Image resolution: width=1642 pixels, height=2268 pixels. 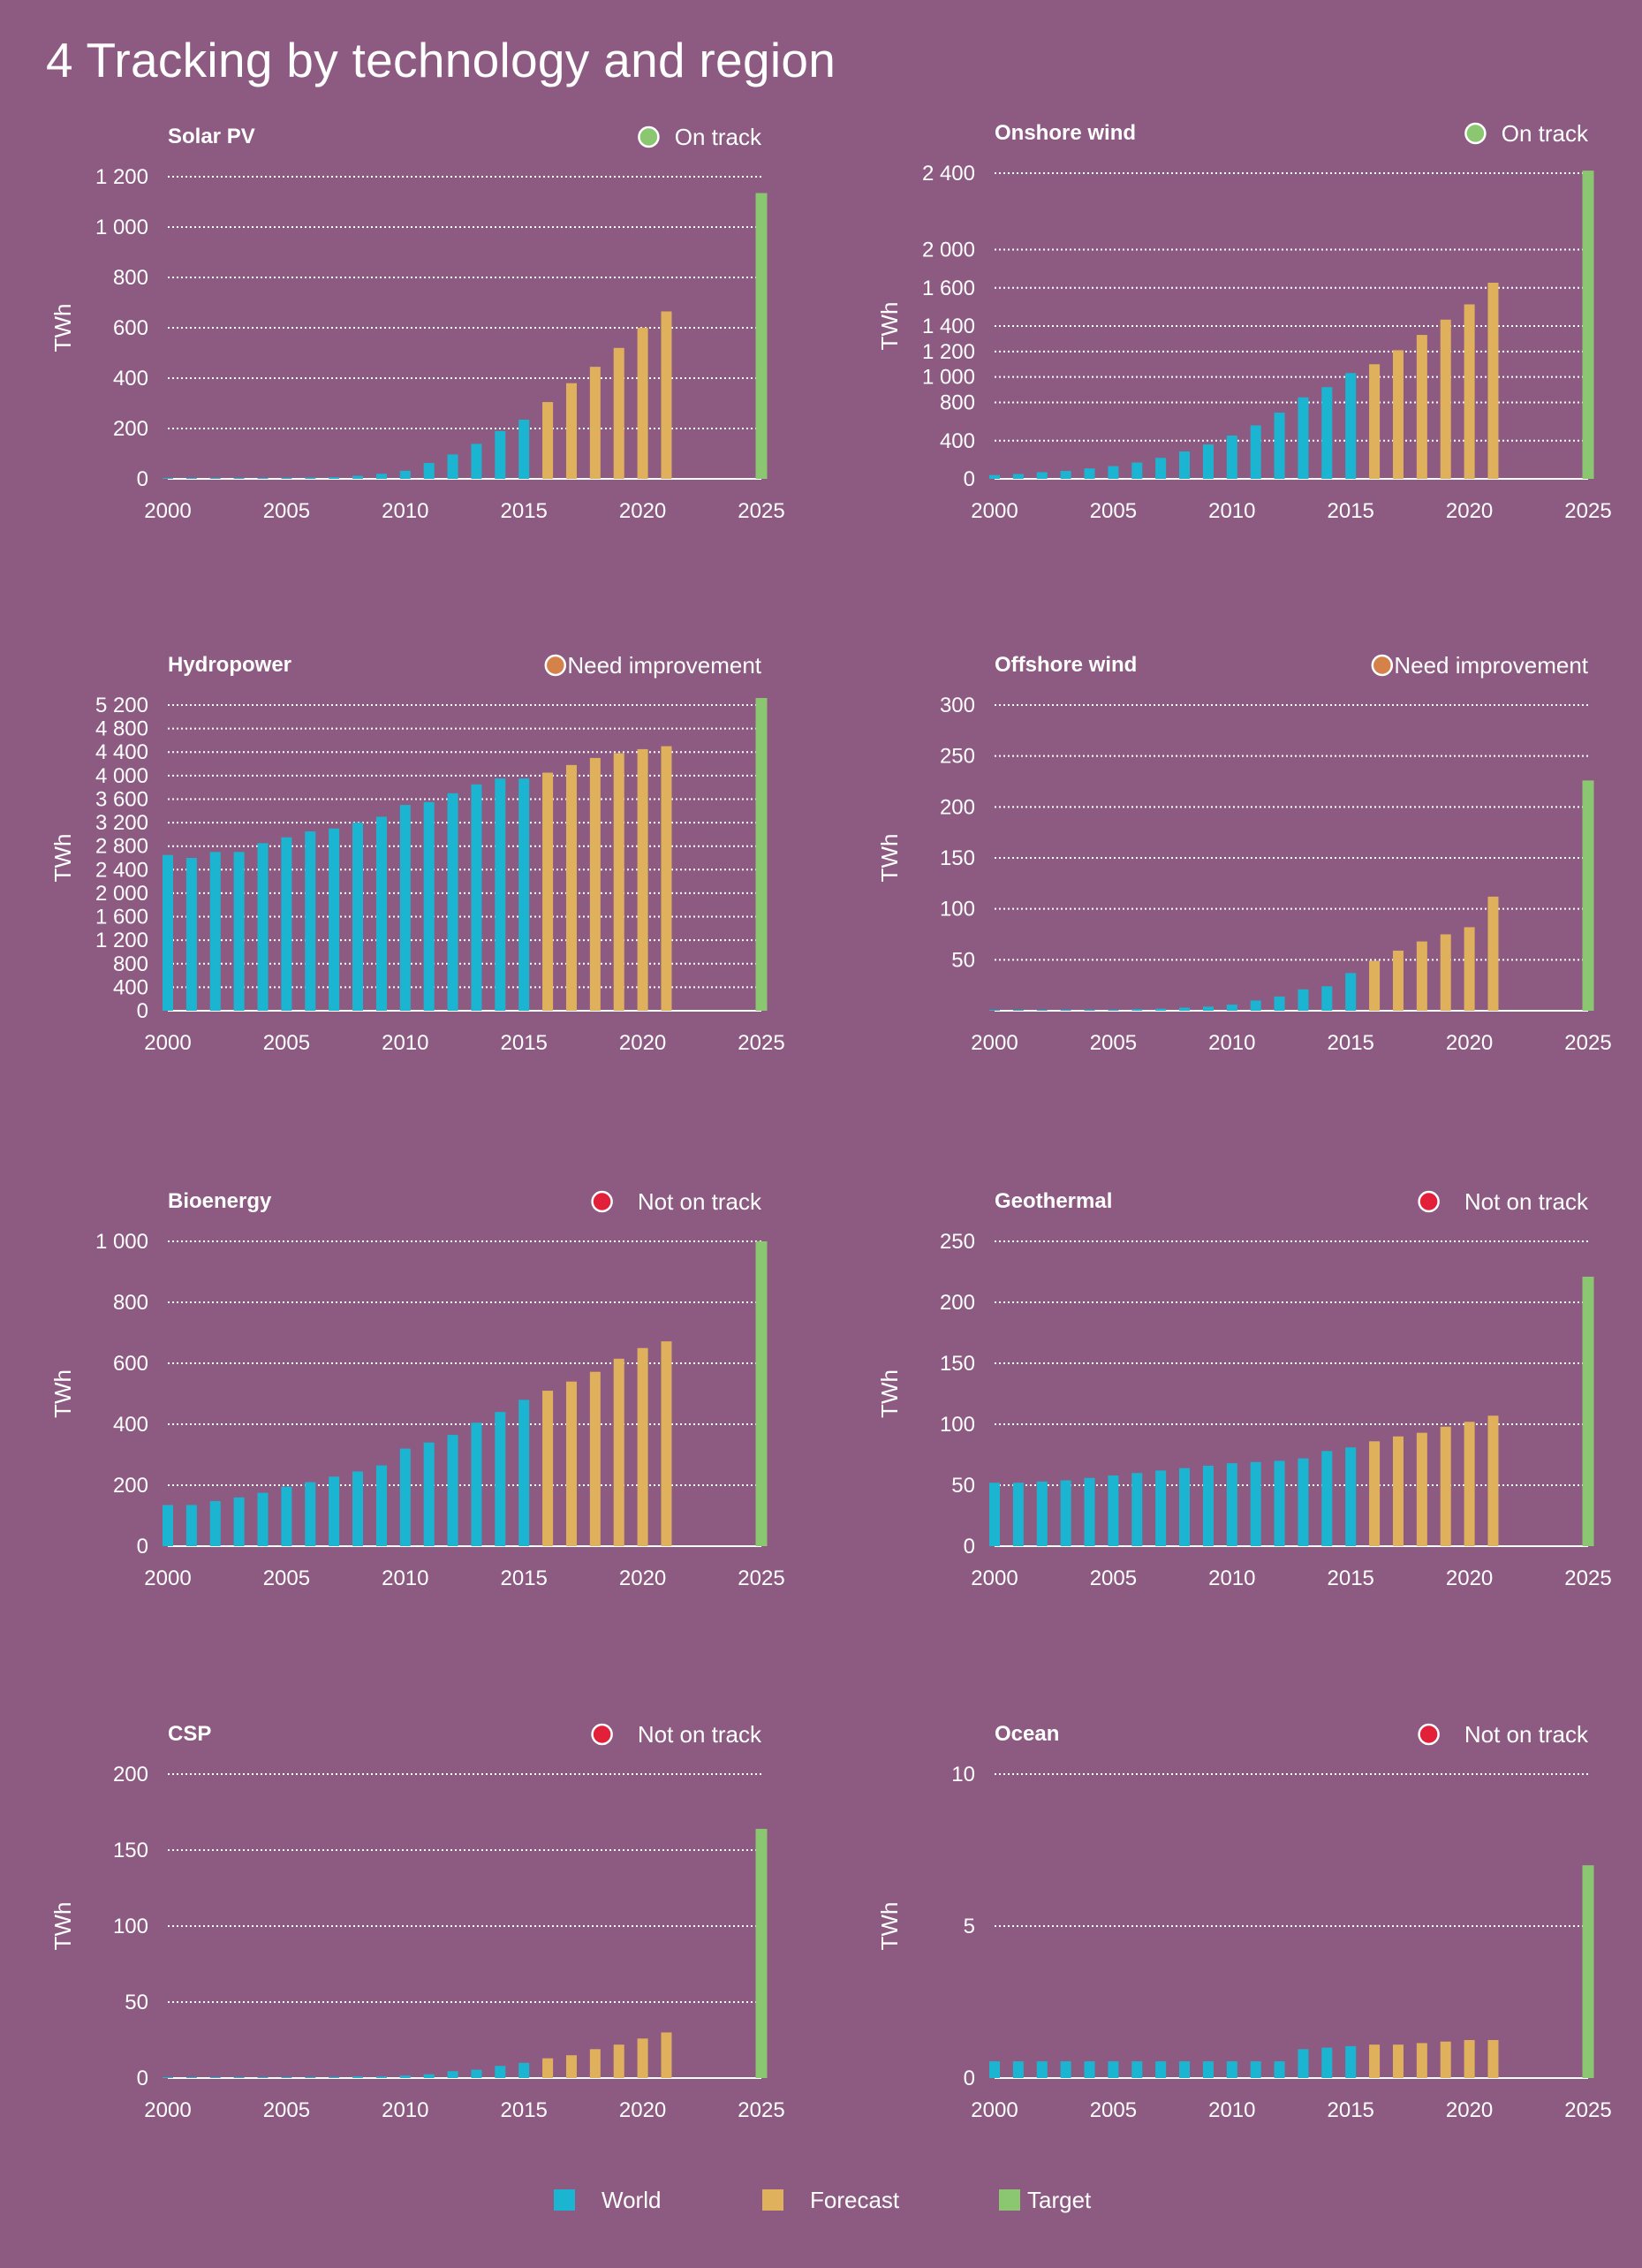 What do you see at coordinates (957, 757) in the screenshot?
I see `y-tick-label: 250` at bounding box center [957, 757].